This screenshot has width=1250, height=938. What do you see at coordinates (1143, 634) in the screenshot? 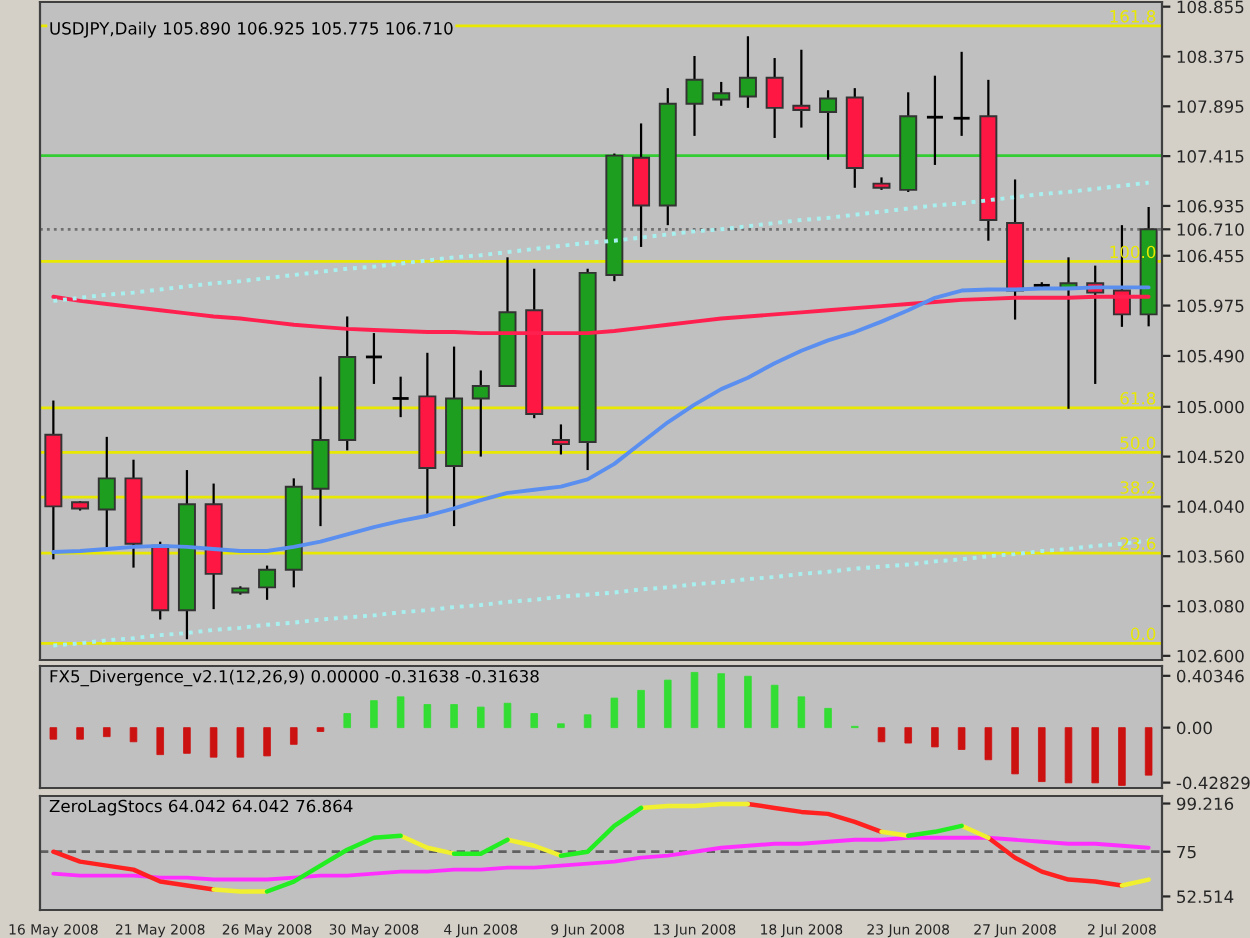
I see `annotation: 0.0` at bounding box center [1143, 634].